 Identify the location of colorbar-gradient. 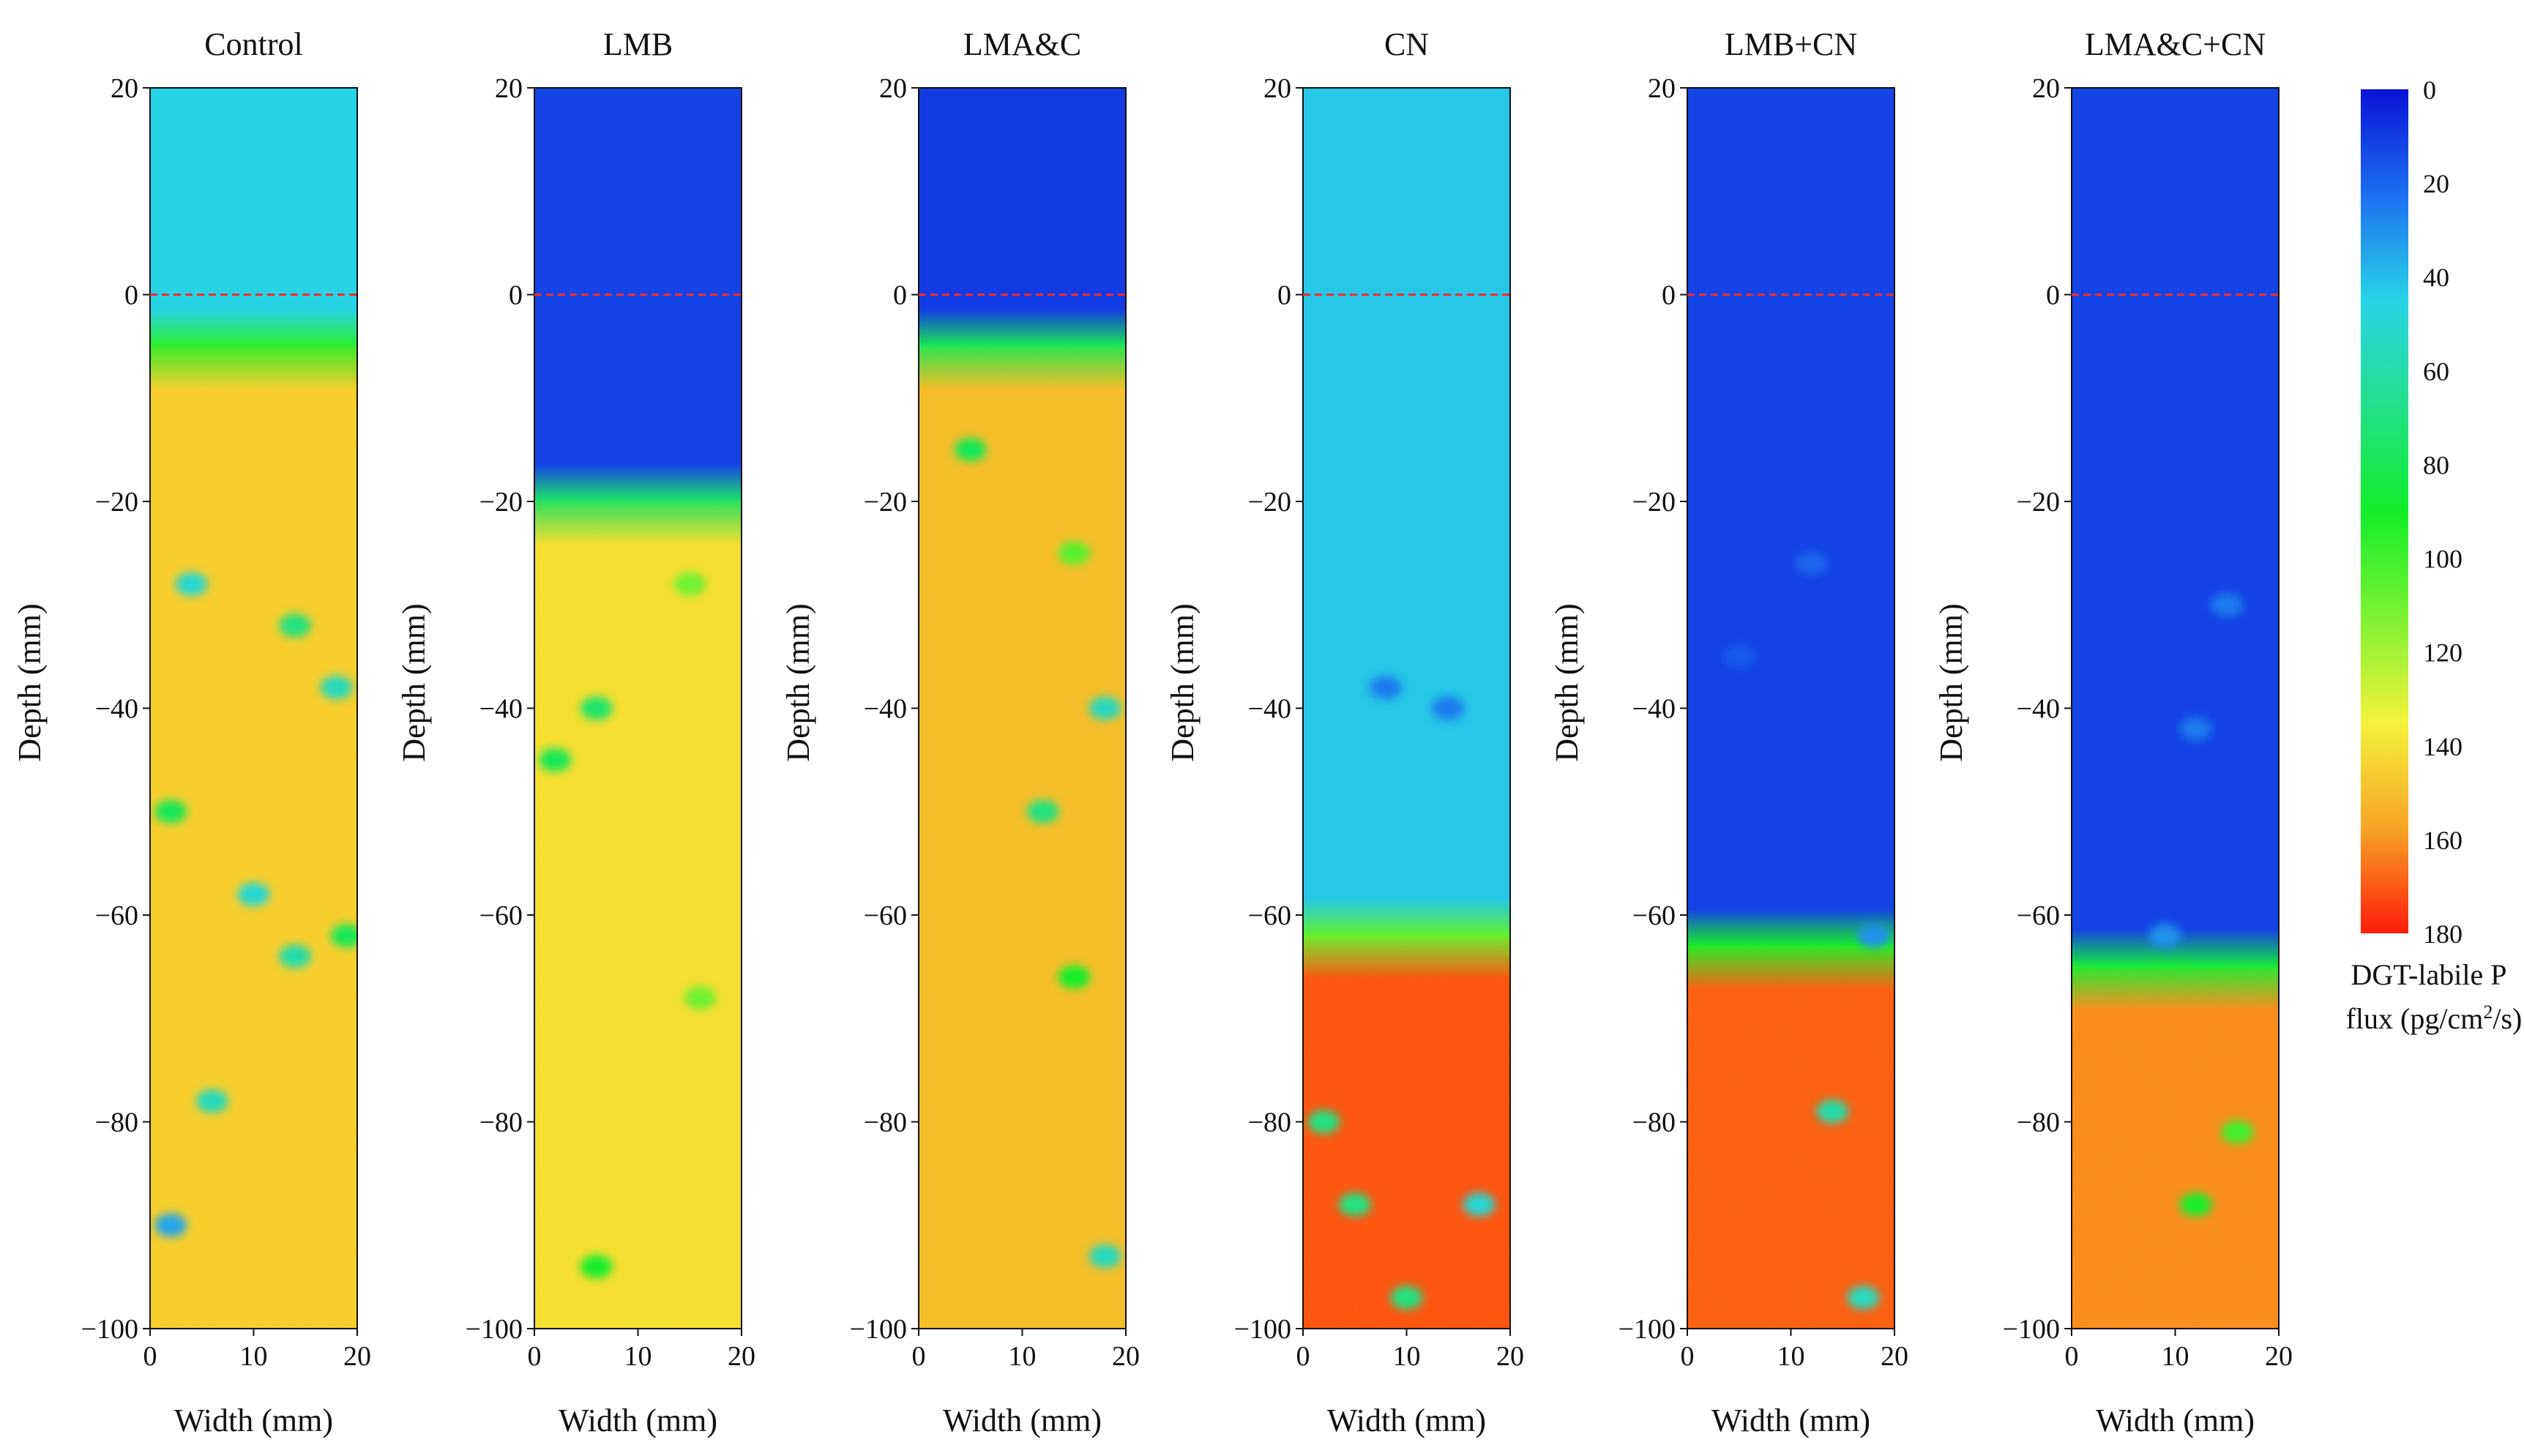
(2384, 511).